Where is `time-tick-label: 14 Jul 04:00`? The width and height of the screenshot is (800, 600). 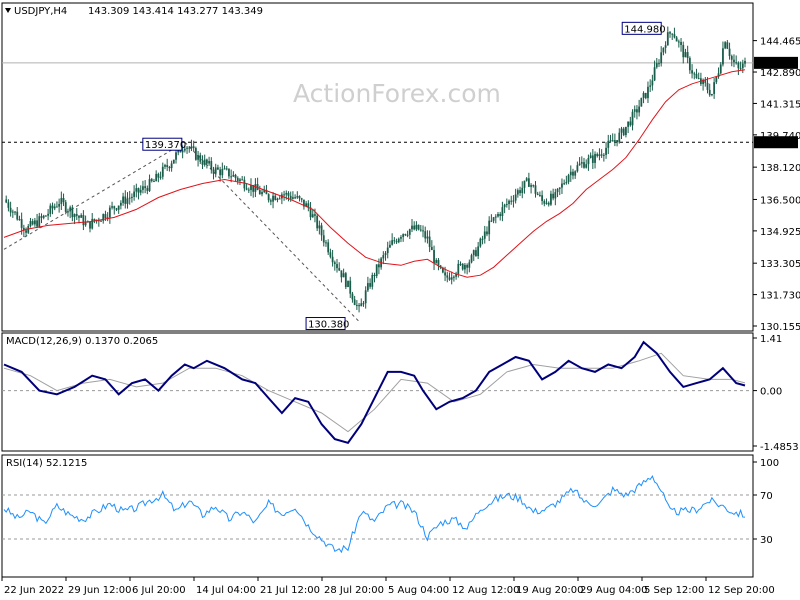
time-tick-label: 14 Jul 04:00 is located at coordinates (226, 590).